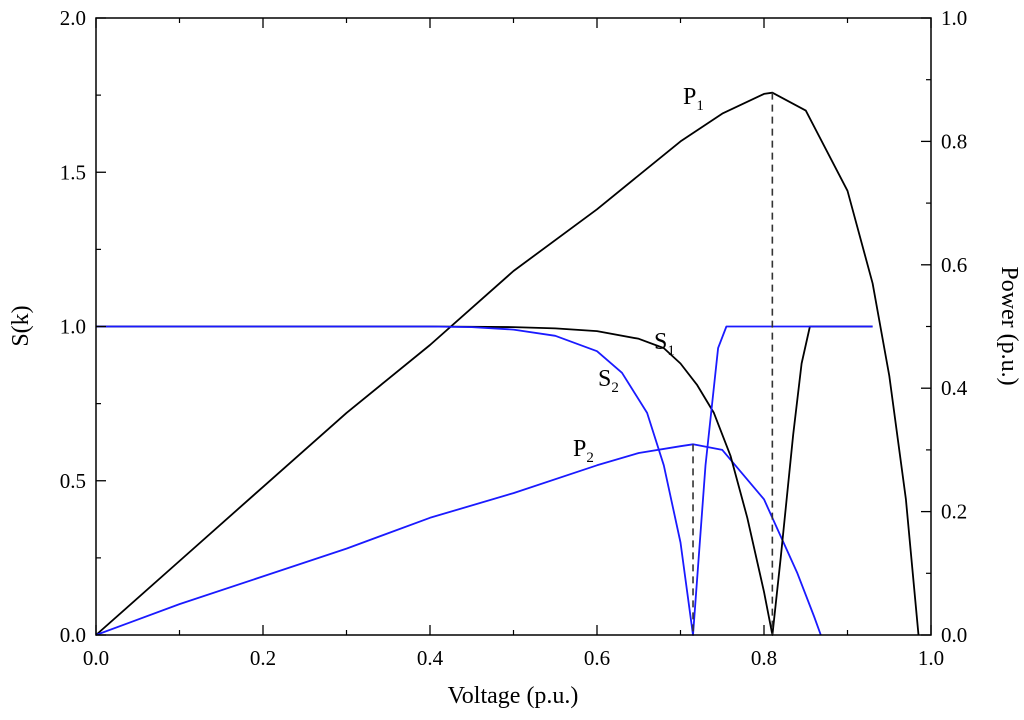 The height and width of the screenshot is (720, 1024). Describe the element at coordinates (73, 172) in the screenshot. I see `y-left-tick-label: 1.5` at that location.